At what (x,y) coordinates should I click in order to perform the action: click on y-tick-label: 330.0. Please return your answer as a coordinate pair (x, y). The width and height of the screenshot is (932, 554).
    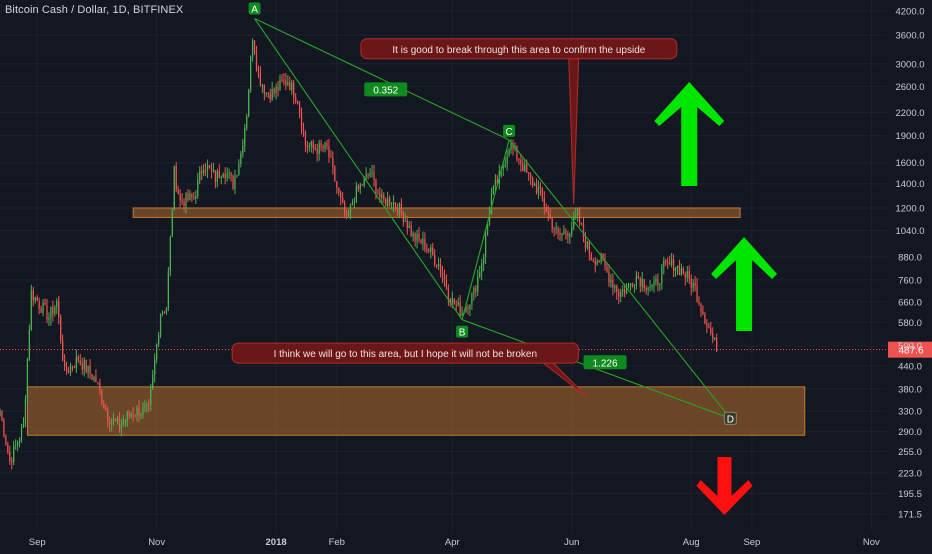
    Looking at the image, I should click on (910, 412).